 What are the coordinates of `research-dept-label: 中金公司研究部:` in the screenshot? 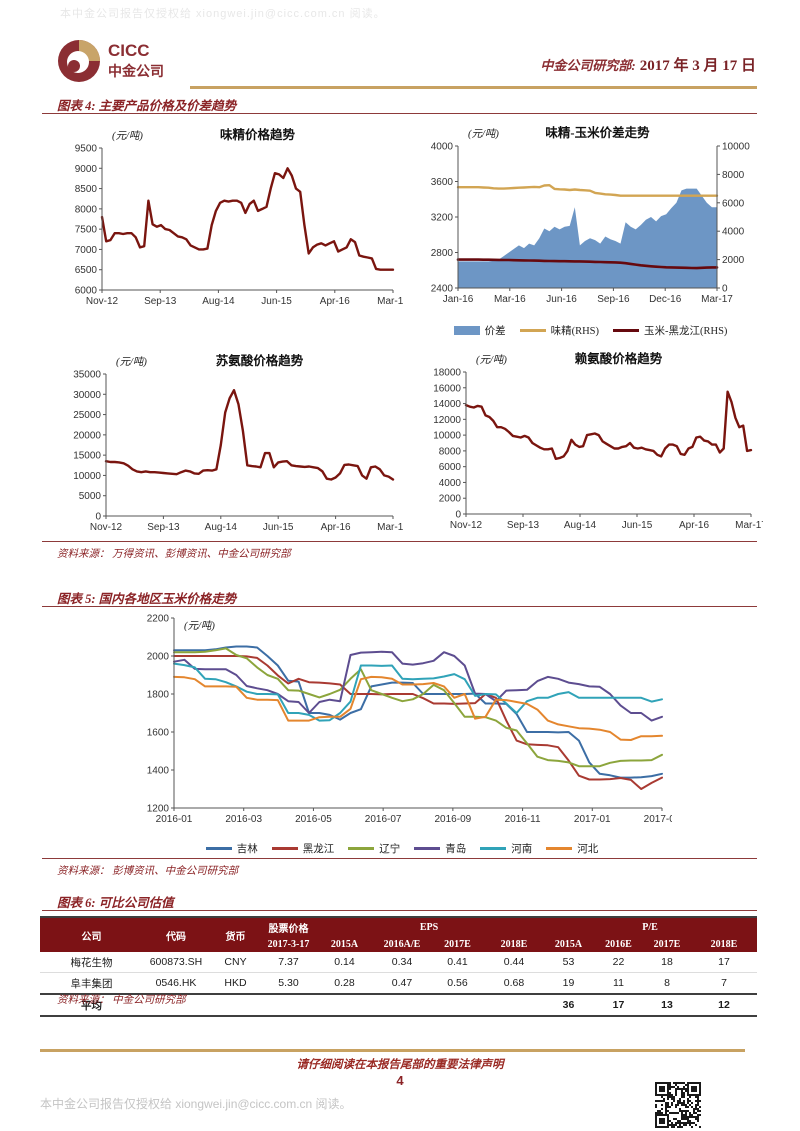 It's located at (588, 65).